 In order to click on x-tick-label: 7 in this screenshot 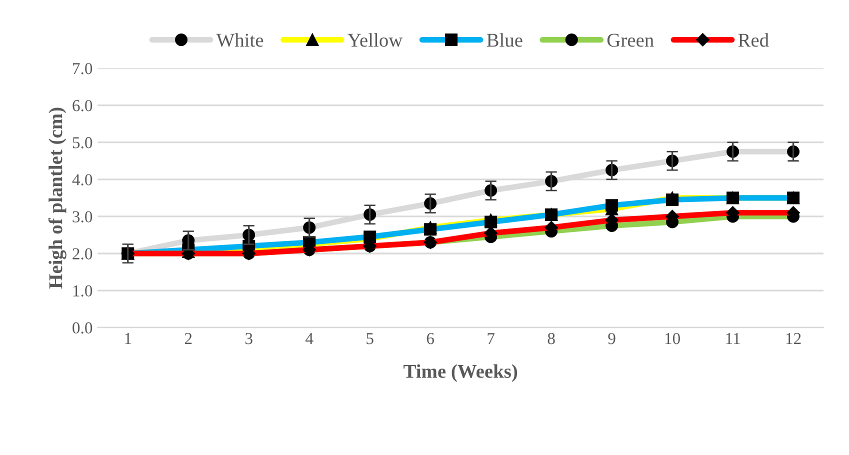, I will do `click(491, 338)`.